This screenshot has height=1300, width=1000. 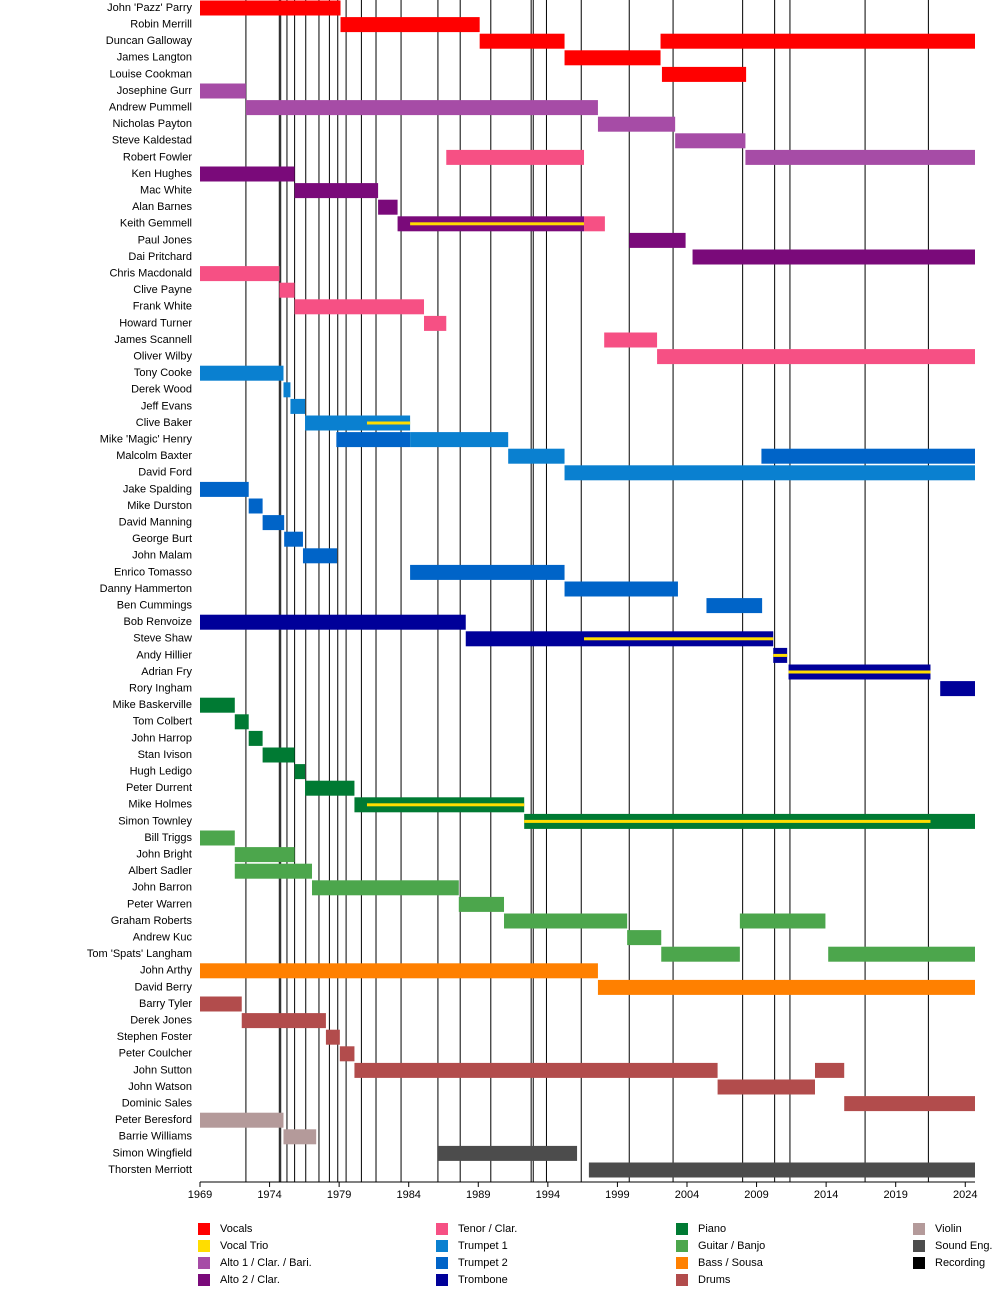 I want to click on member-name: Mike Baskerville, so click(x=152, y=705).